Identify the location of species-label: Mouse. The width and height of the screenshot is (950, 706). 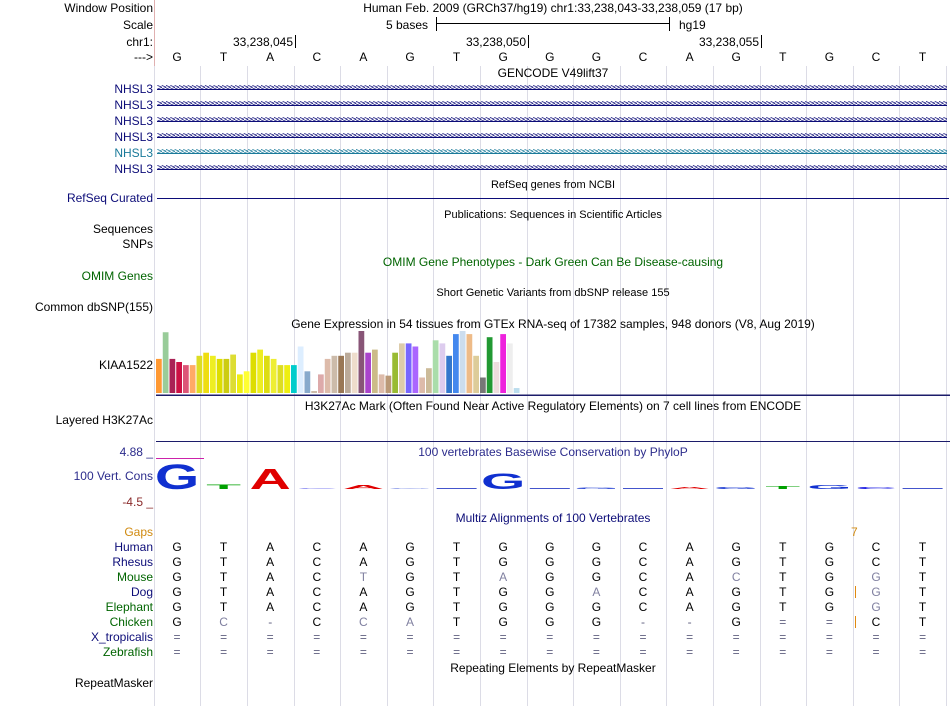
(134, 577).